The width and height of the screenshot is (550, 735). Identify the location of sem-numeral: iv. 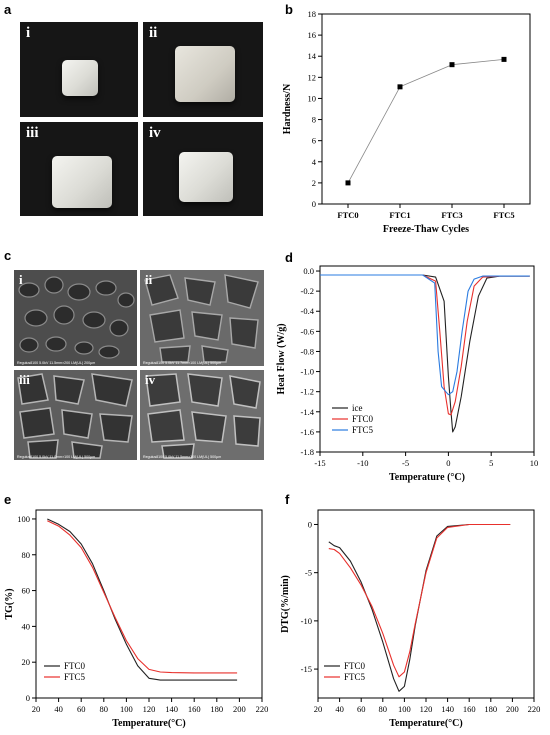
(150, 379).